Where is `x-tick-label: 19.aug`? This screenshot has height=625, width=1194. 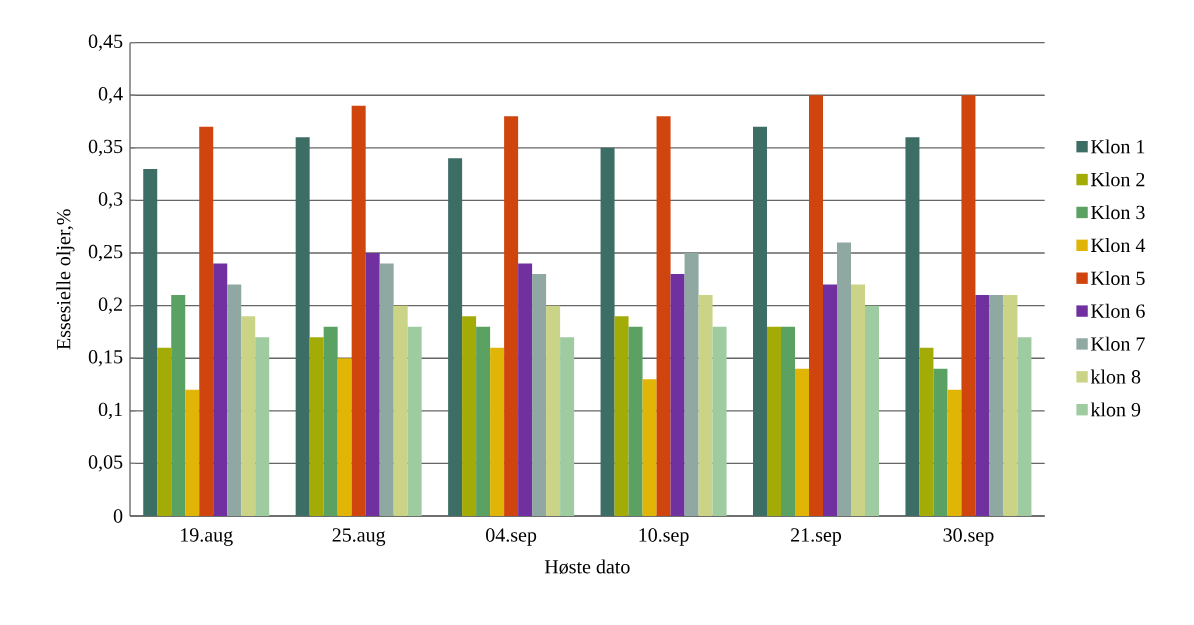 x-tick-label: 19.aug is located at coordinates (207, 537).